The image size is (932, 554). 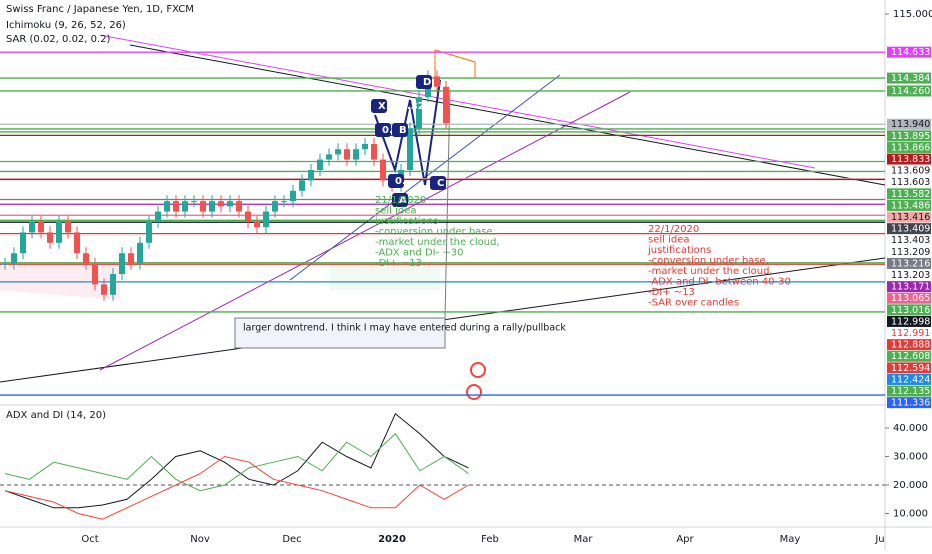 I want to click on price-tag: 114.260, so click(x=909, y=91).